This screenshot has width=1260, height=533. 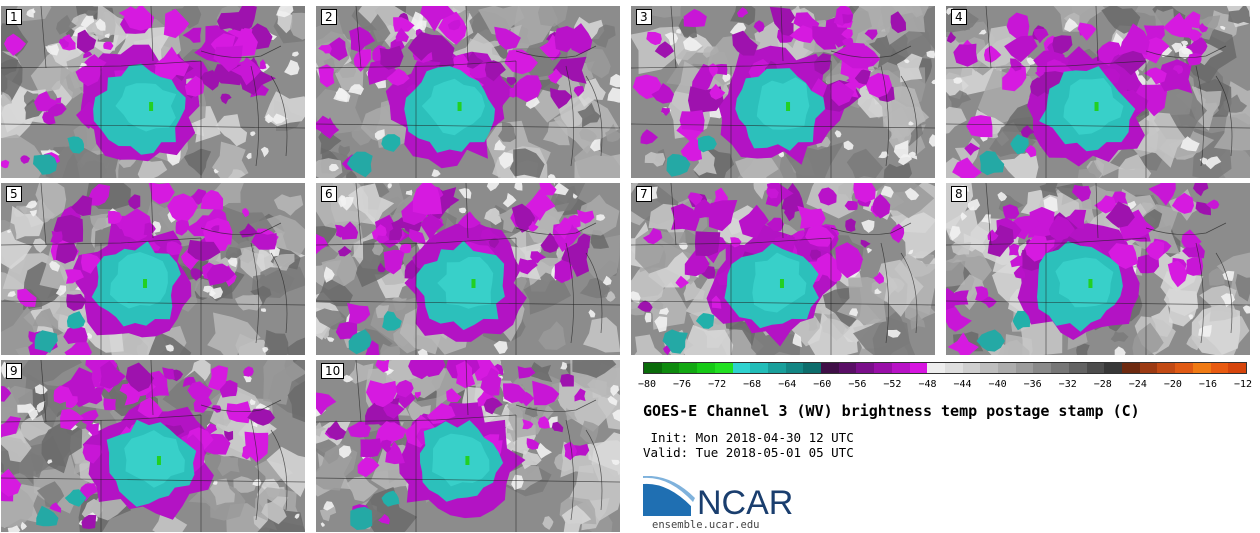 What do you see at coordinates (959, 17) in the screenshot?
I see `panel-number-label: 4` at bounding box center [959, 17].